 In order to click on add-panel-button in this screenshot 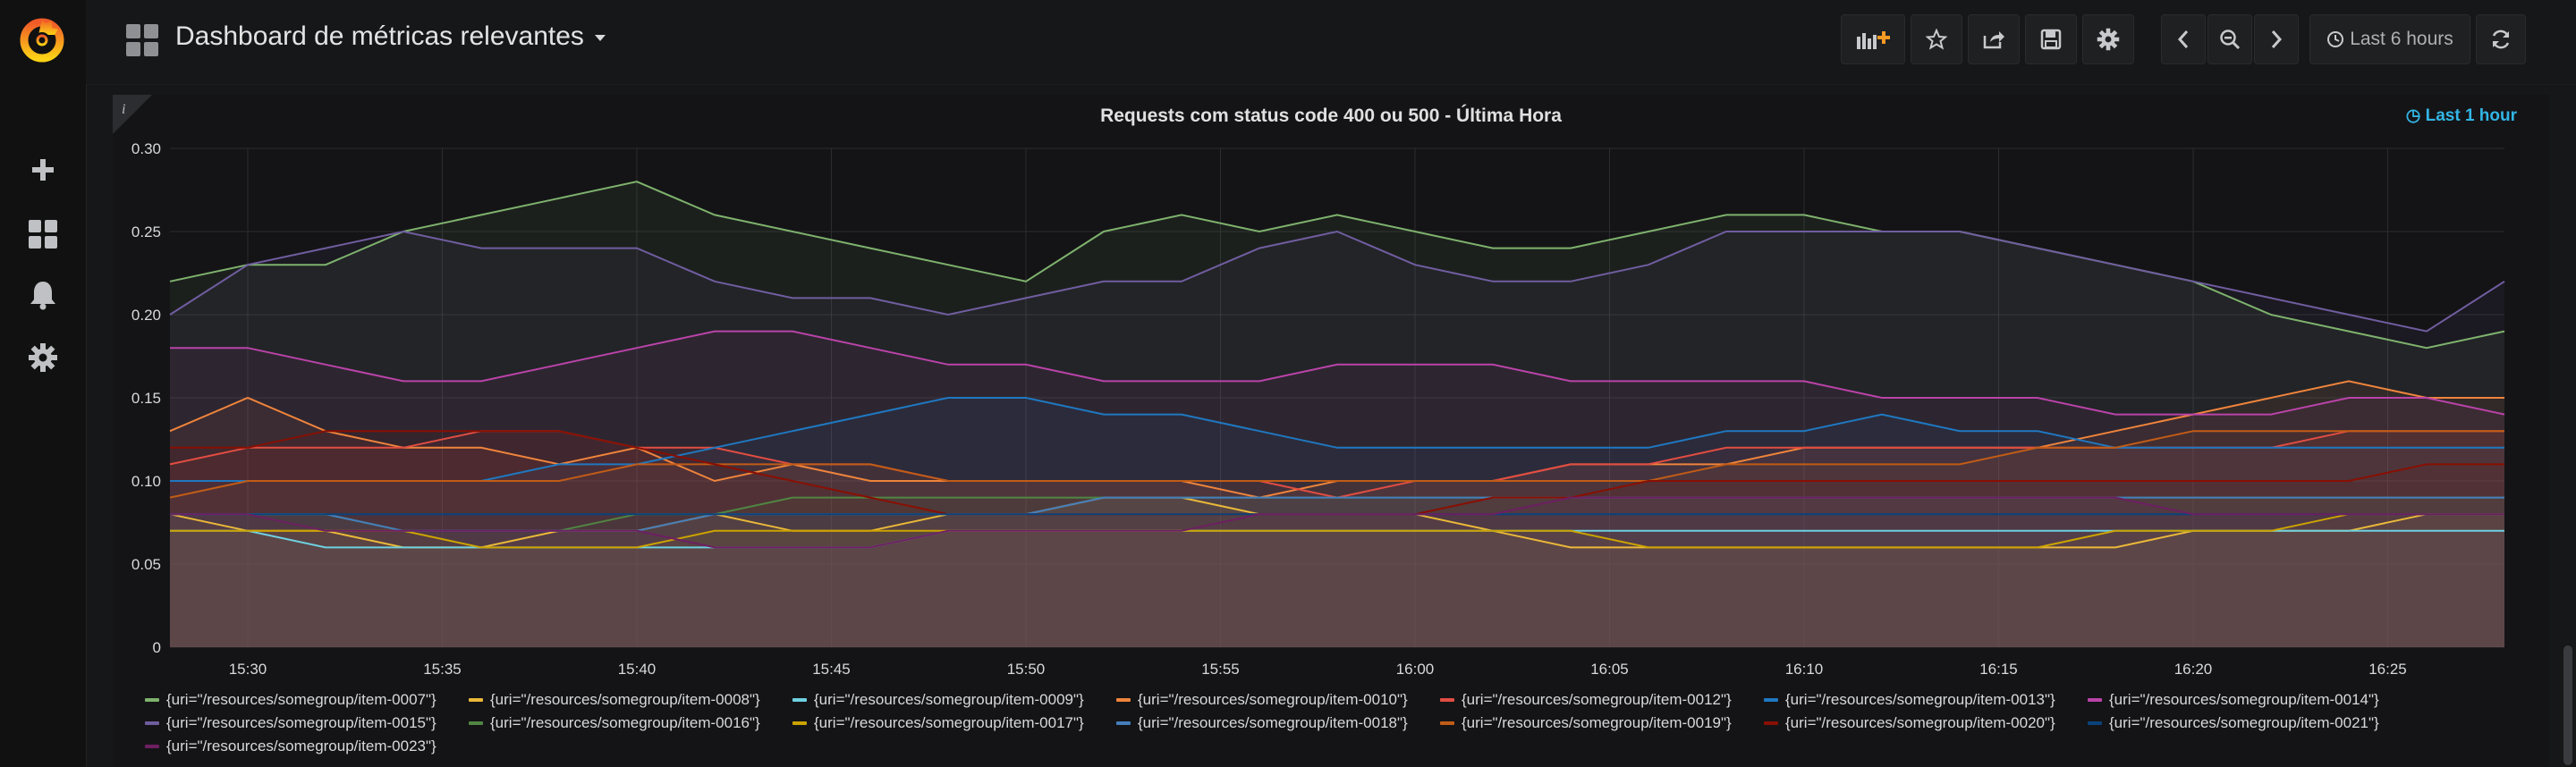, I will do `click(1873, 39)`.